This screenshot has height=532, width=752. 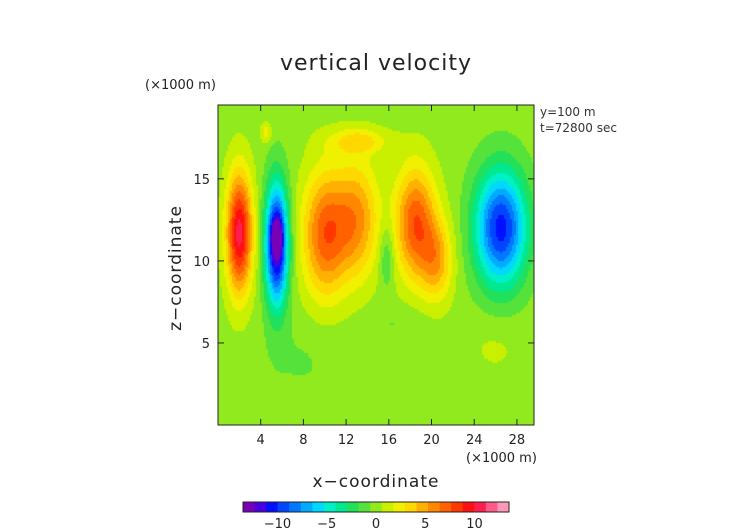 I want to click on colorbar-tick-label: −10, so click(x=277, y=524).